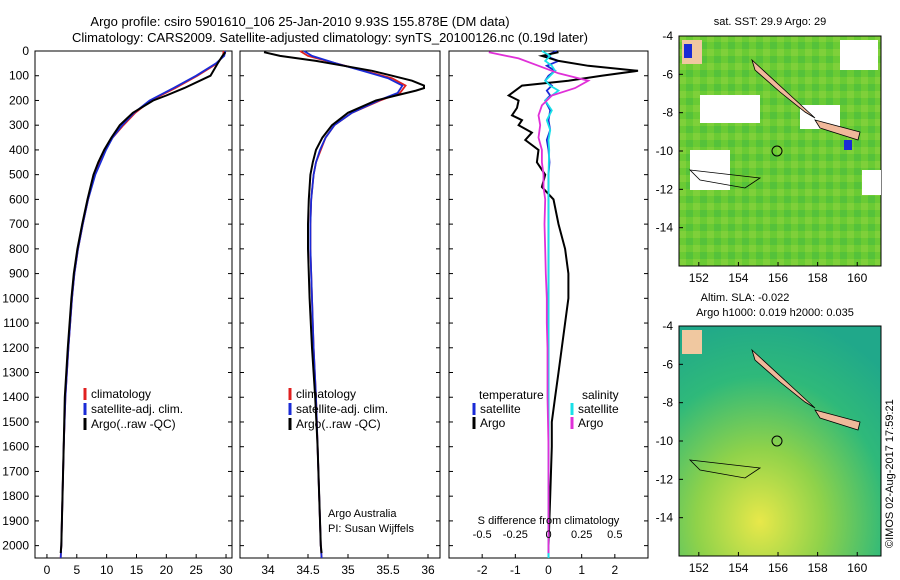 This screenshot has width=900, height=580. I want to click on depth-tick-label: 1100, so click(16, 323).